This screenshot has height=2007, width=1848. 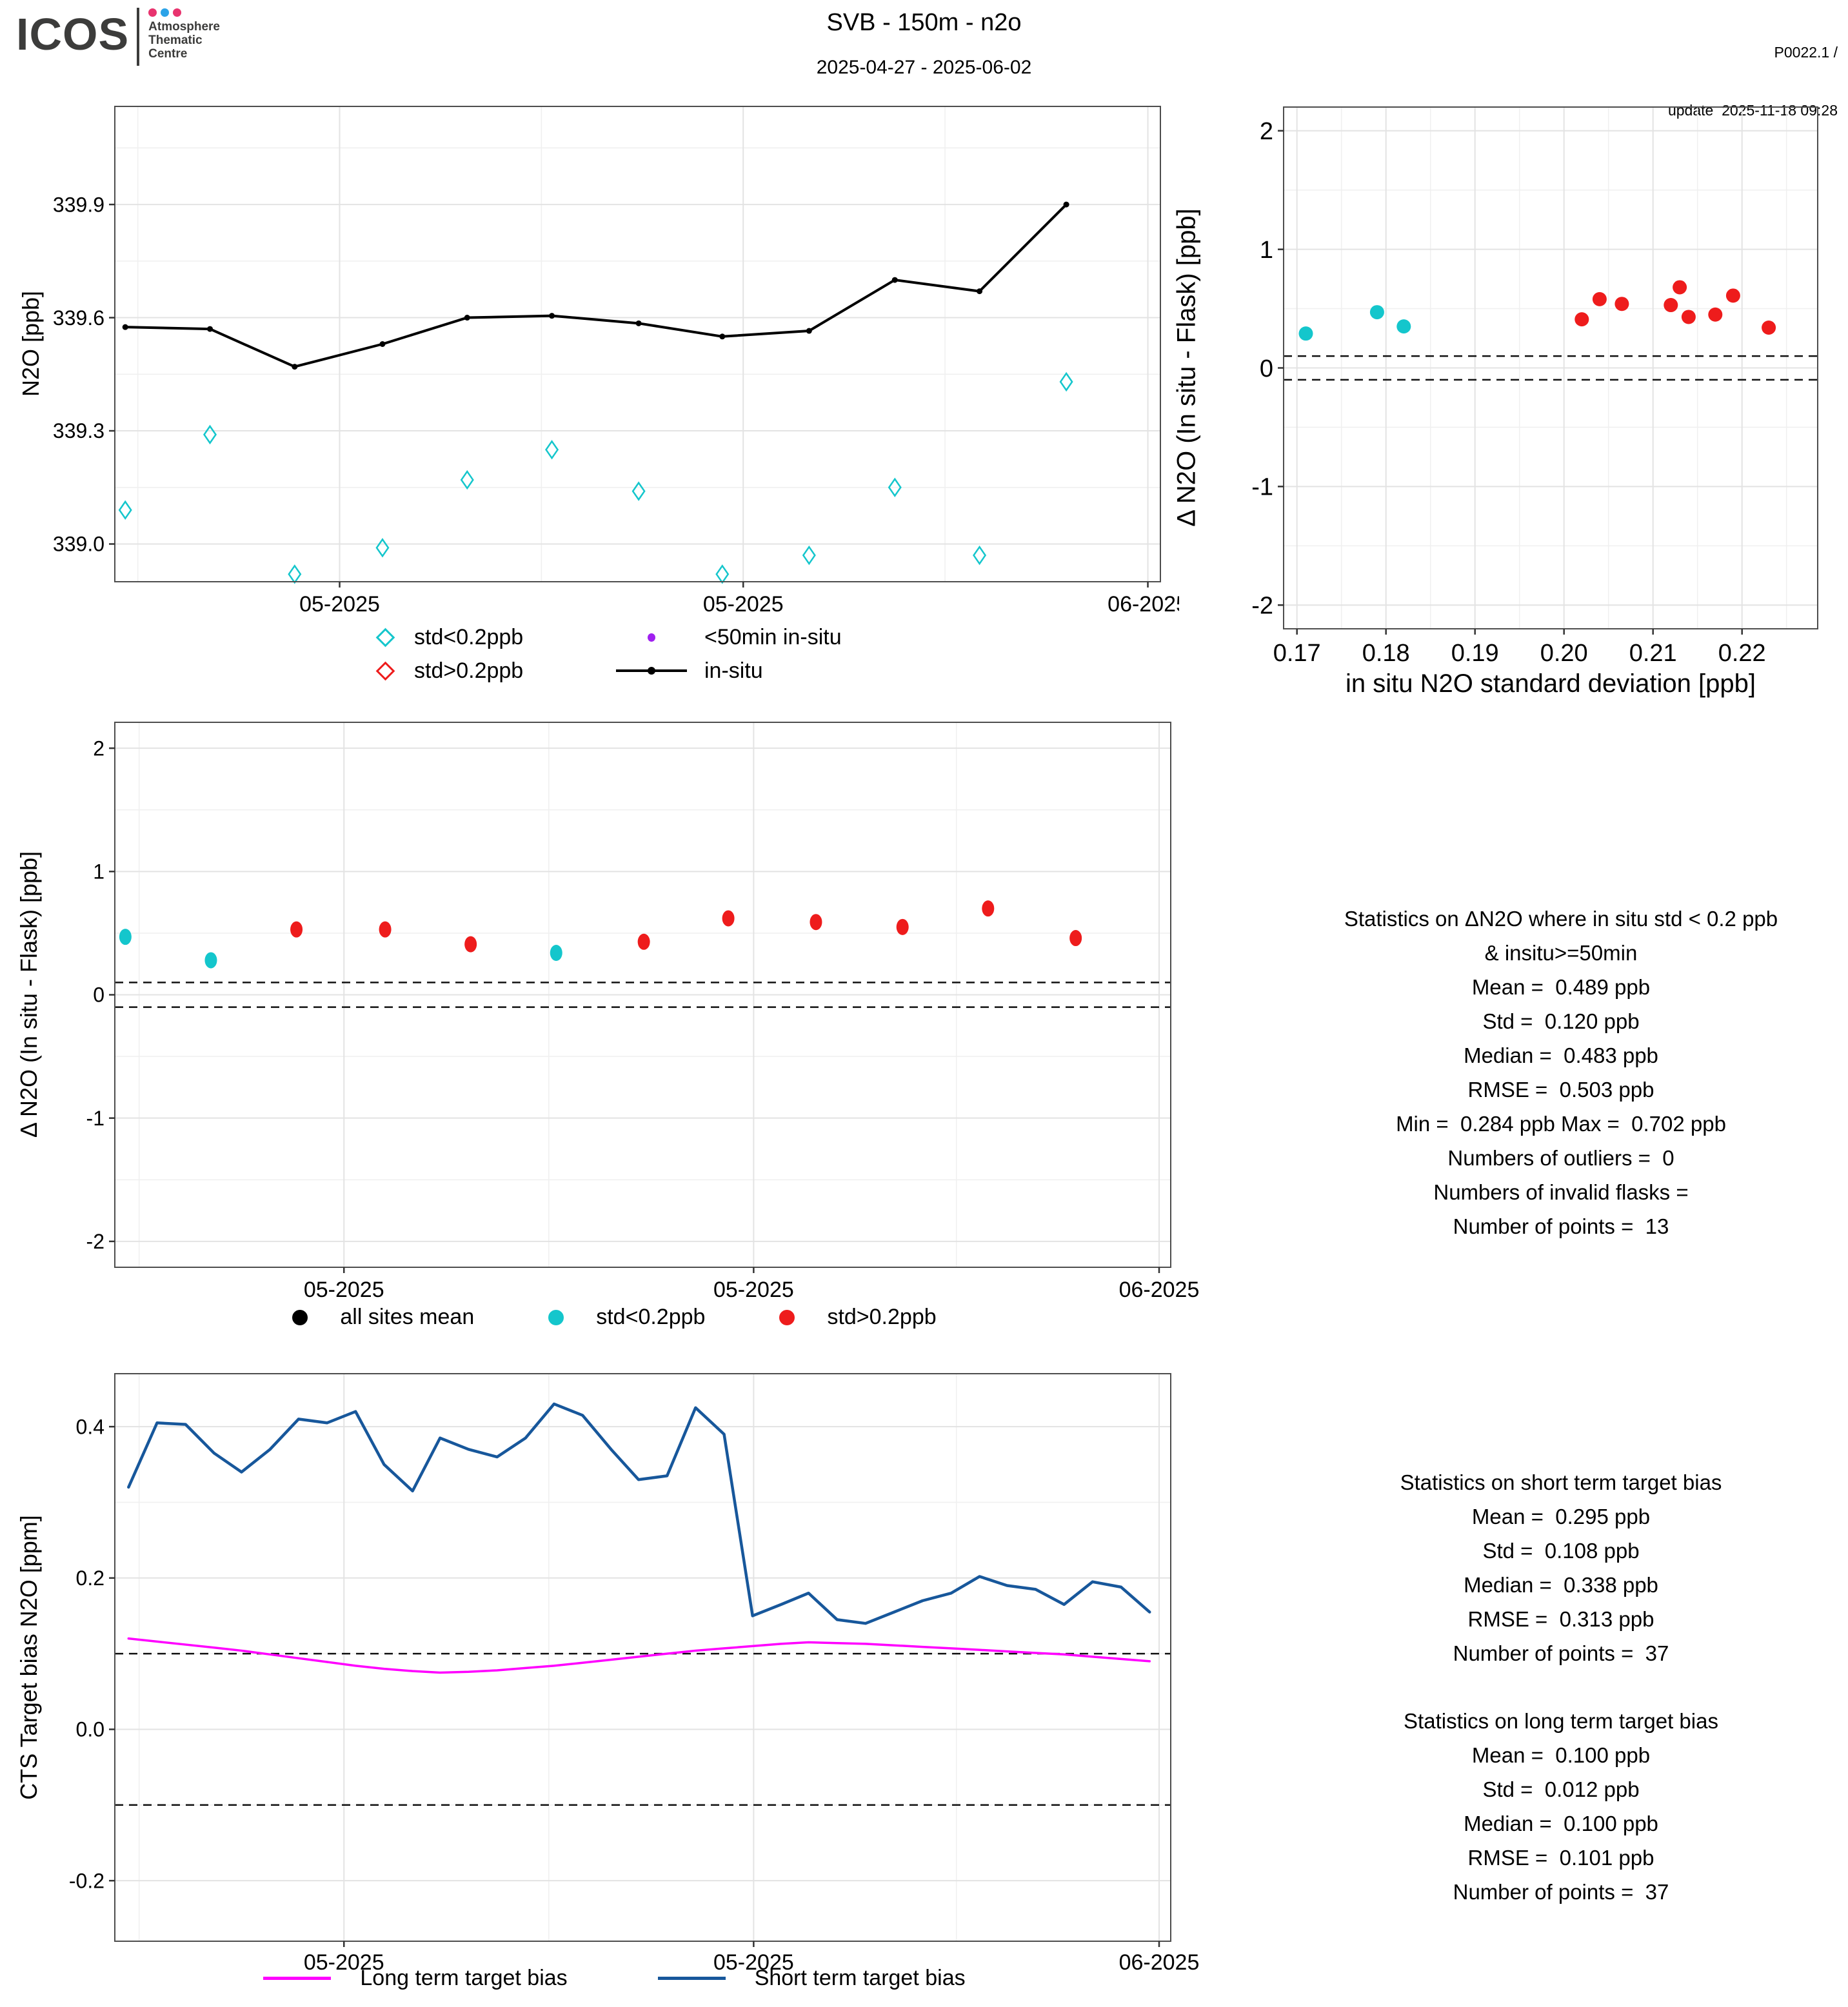 I want to click on stats-line: & insitu>=50min, so click(x=1561, y=953).